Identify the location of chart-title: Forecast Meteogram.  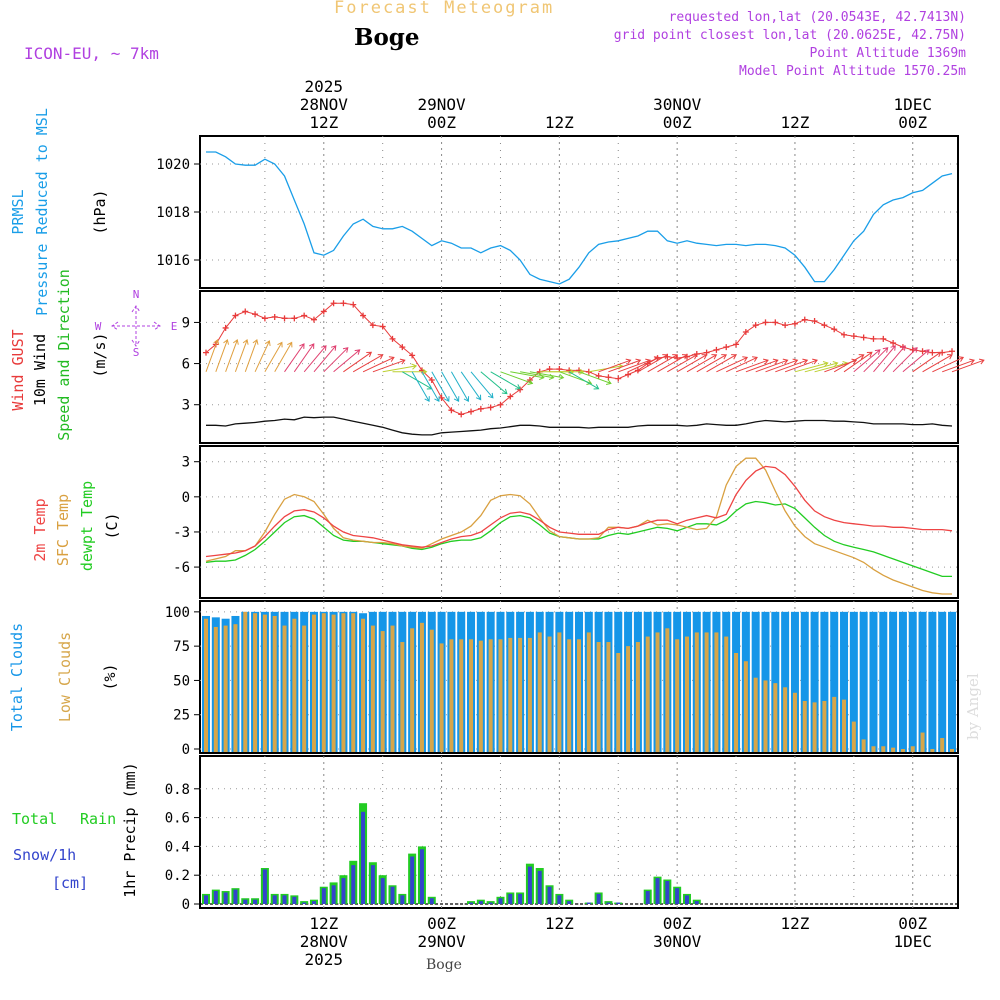
(444, 9).